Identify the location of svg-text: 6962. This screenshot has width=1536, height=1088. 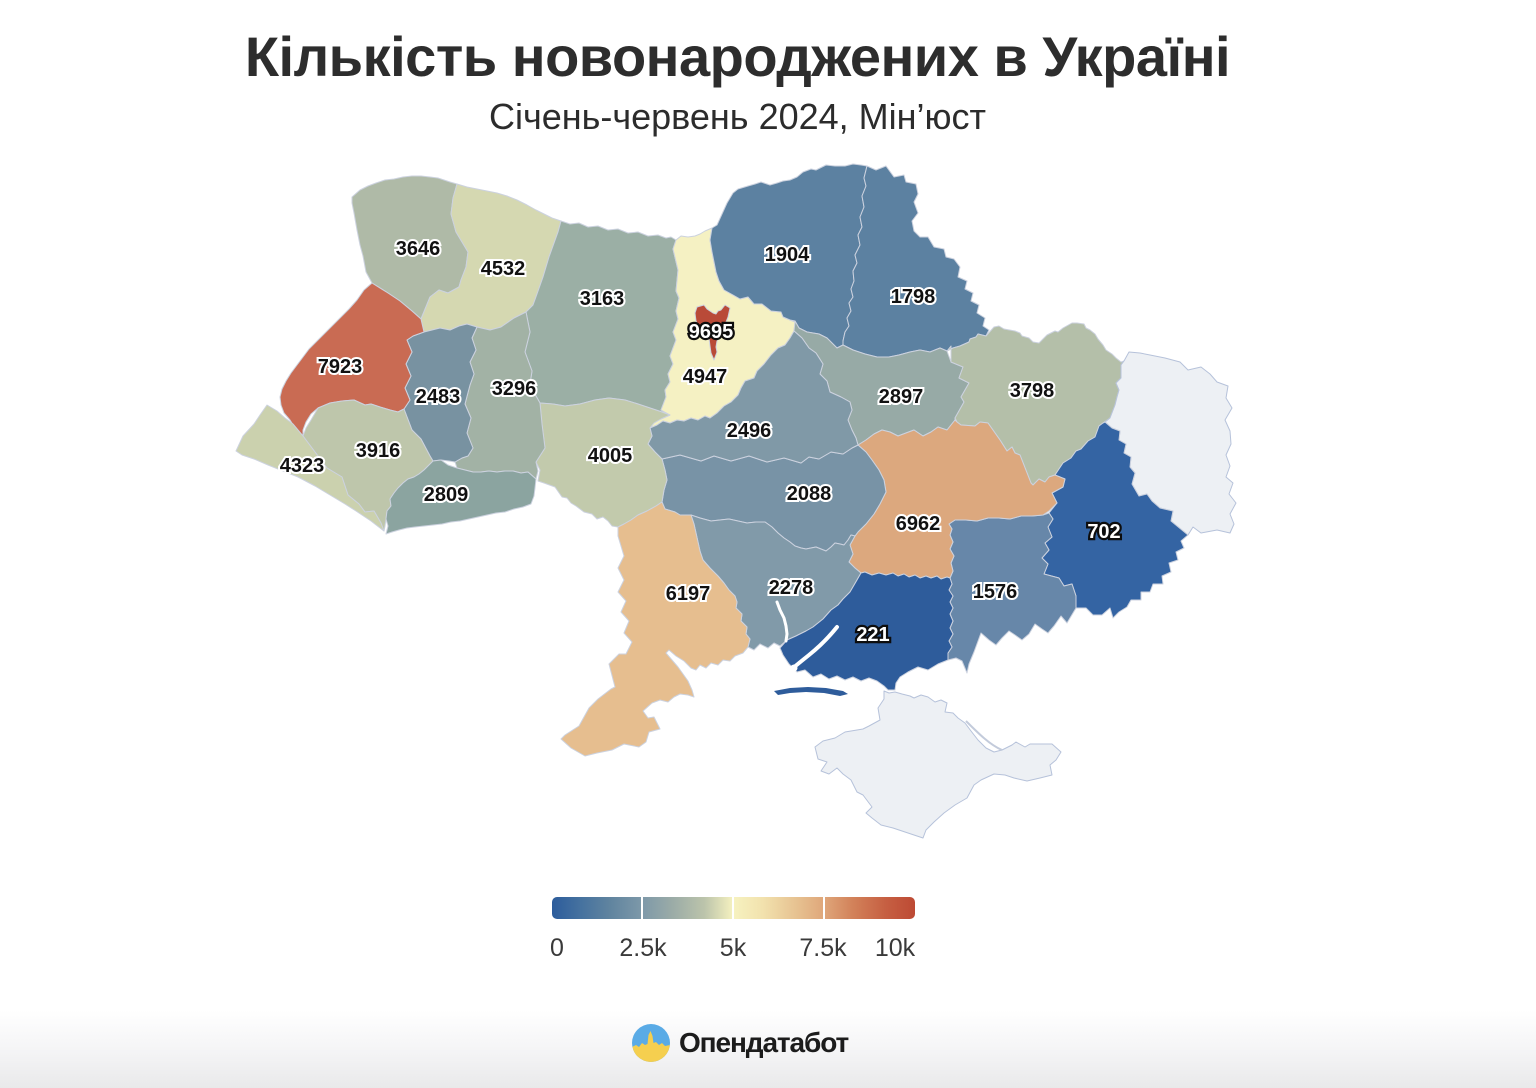
(918, 524).